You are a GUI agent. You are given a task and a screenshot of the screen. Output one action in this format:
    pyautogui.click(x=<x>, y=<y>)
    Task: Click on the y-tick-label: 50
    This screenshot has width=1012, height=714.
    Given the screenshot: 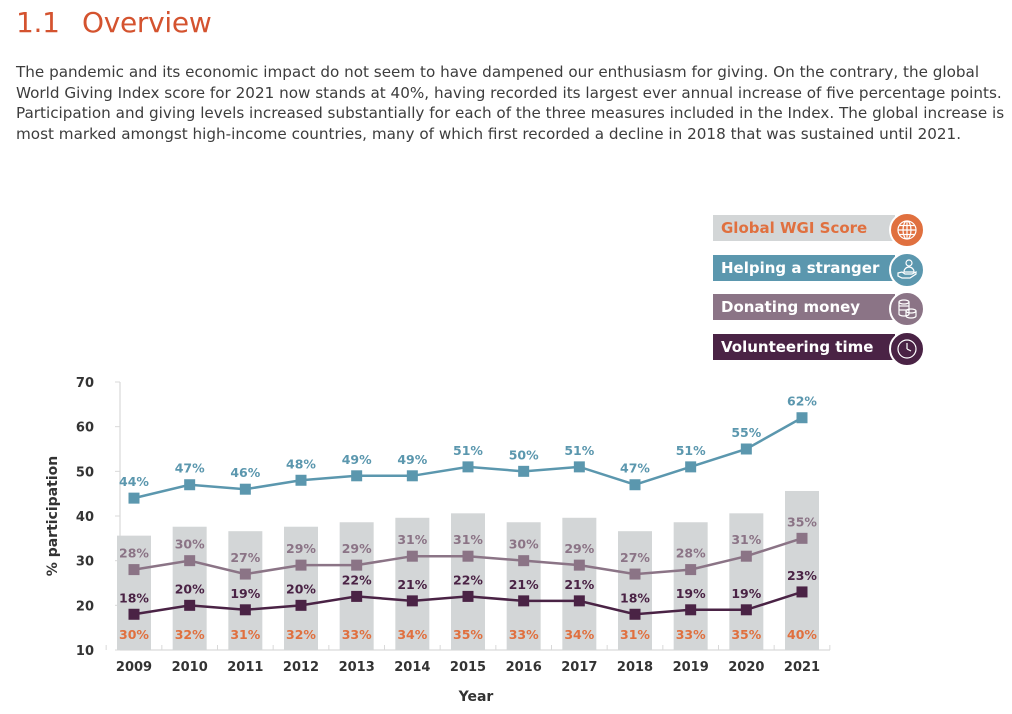 What is the action you would take?
    pyautogui.click(x=85, y=472)
    